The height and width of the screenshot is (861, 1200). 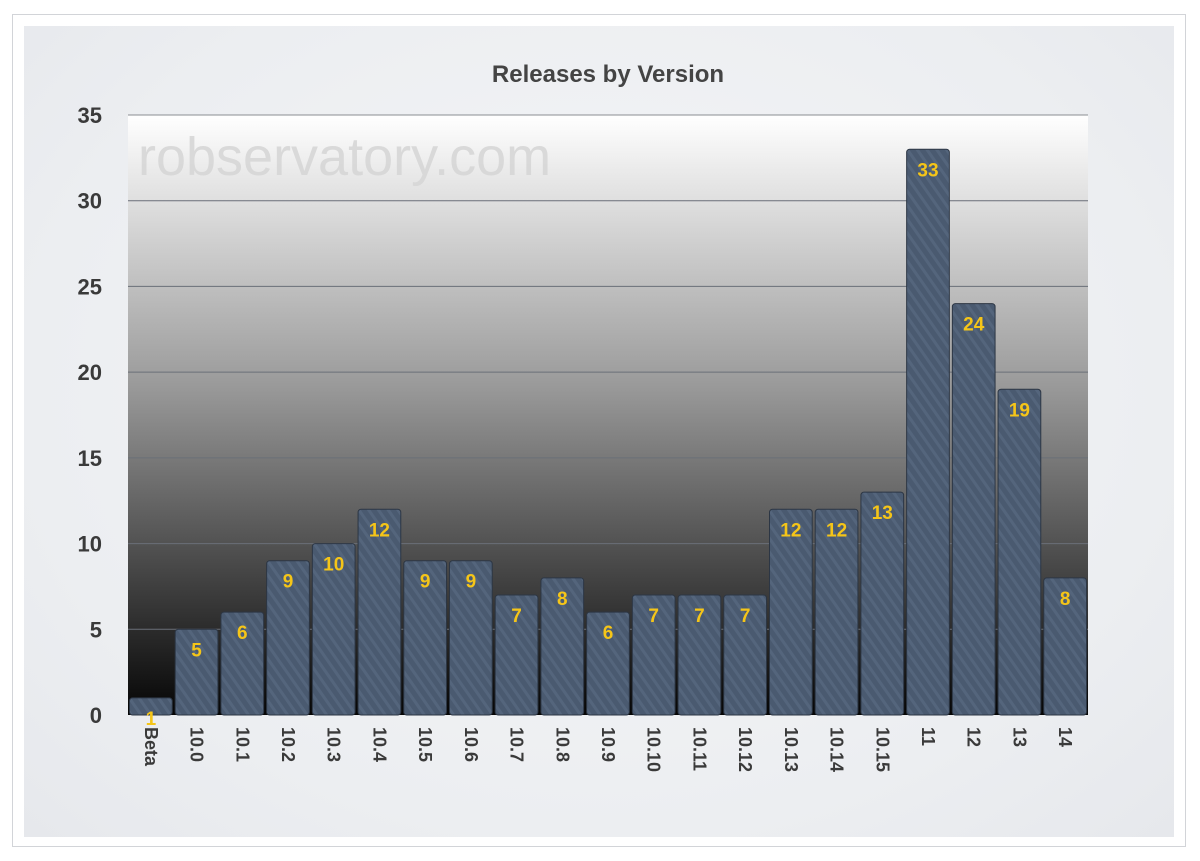 I want to click on bar-10.14, so click(x=836, y=612).